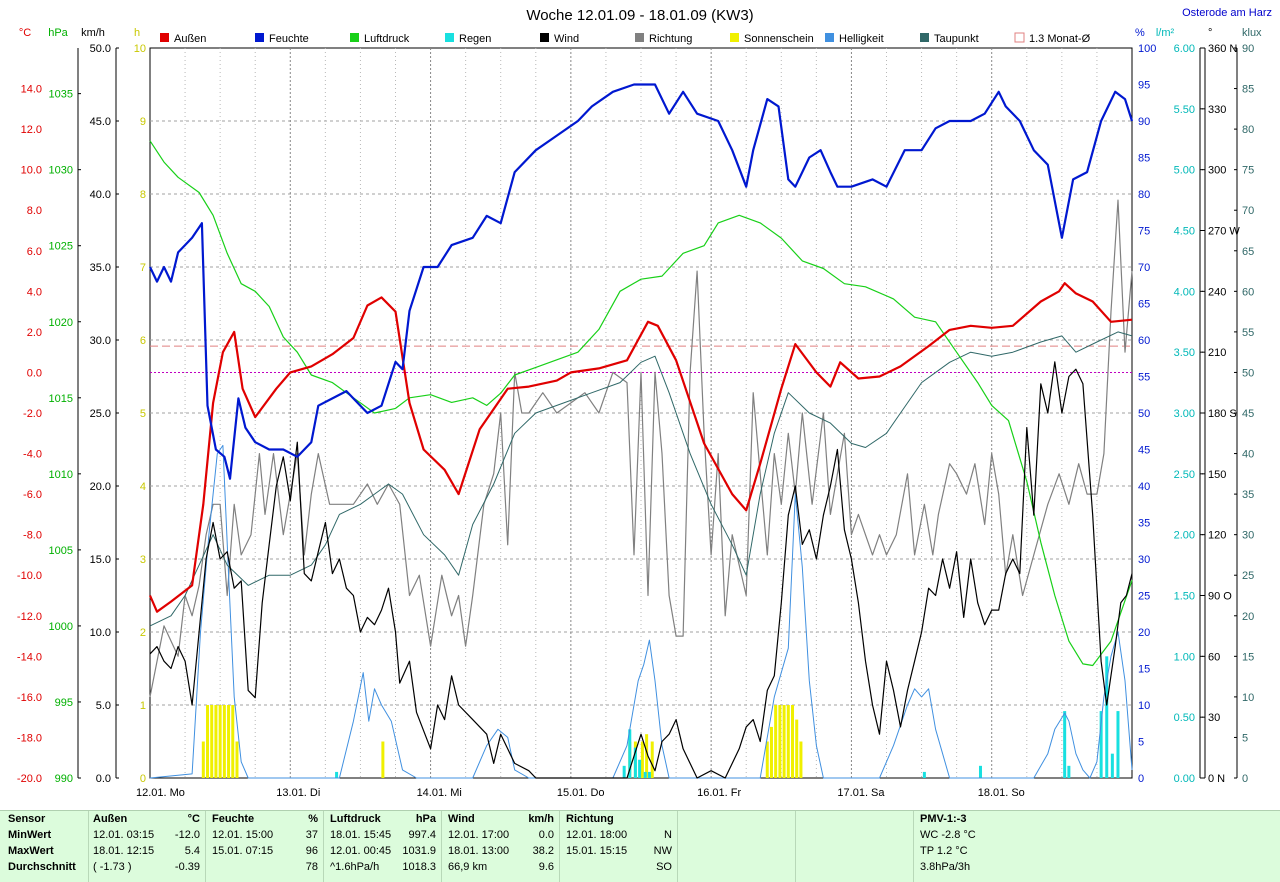 This screenshot has height=882, width=1280. I want to click on stats-value: 9.6, so click(546, 867).